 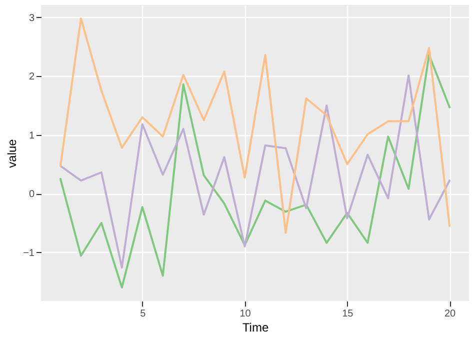 What do you see at coordinates (12, 153) in the screenshot?
I see `y-axis-title: value` at bounding box center [12, 153].